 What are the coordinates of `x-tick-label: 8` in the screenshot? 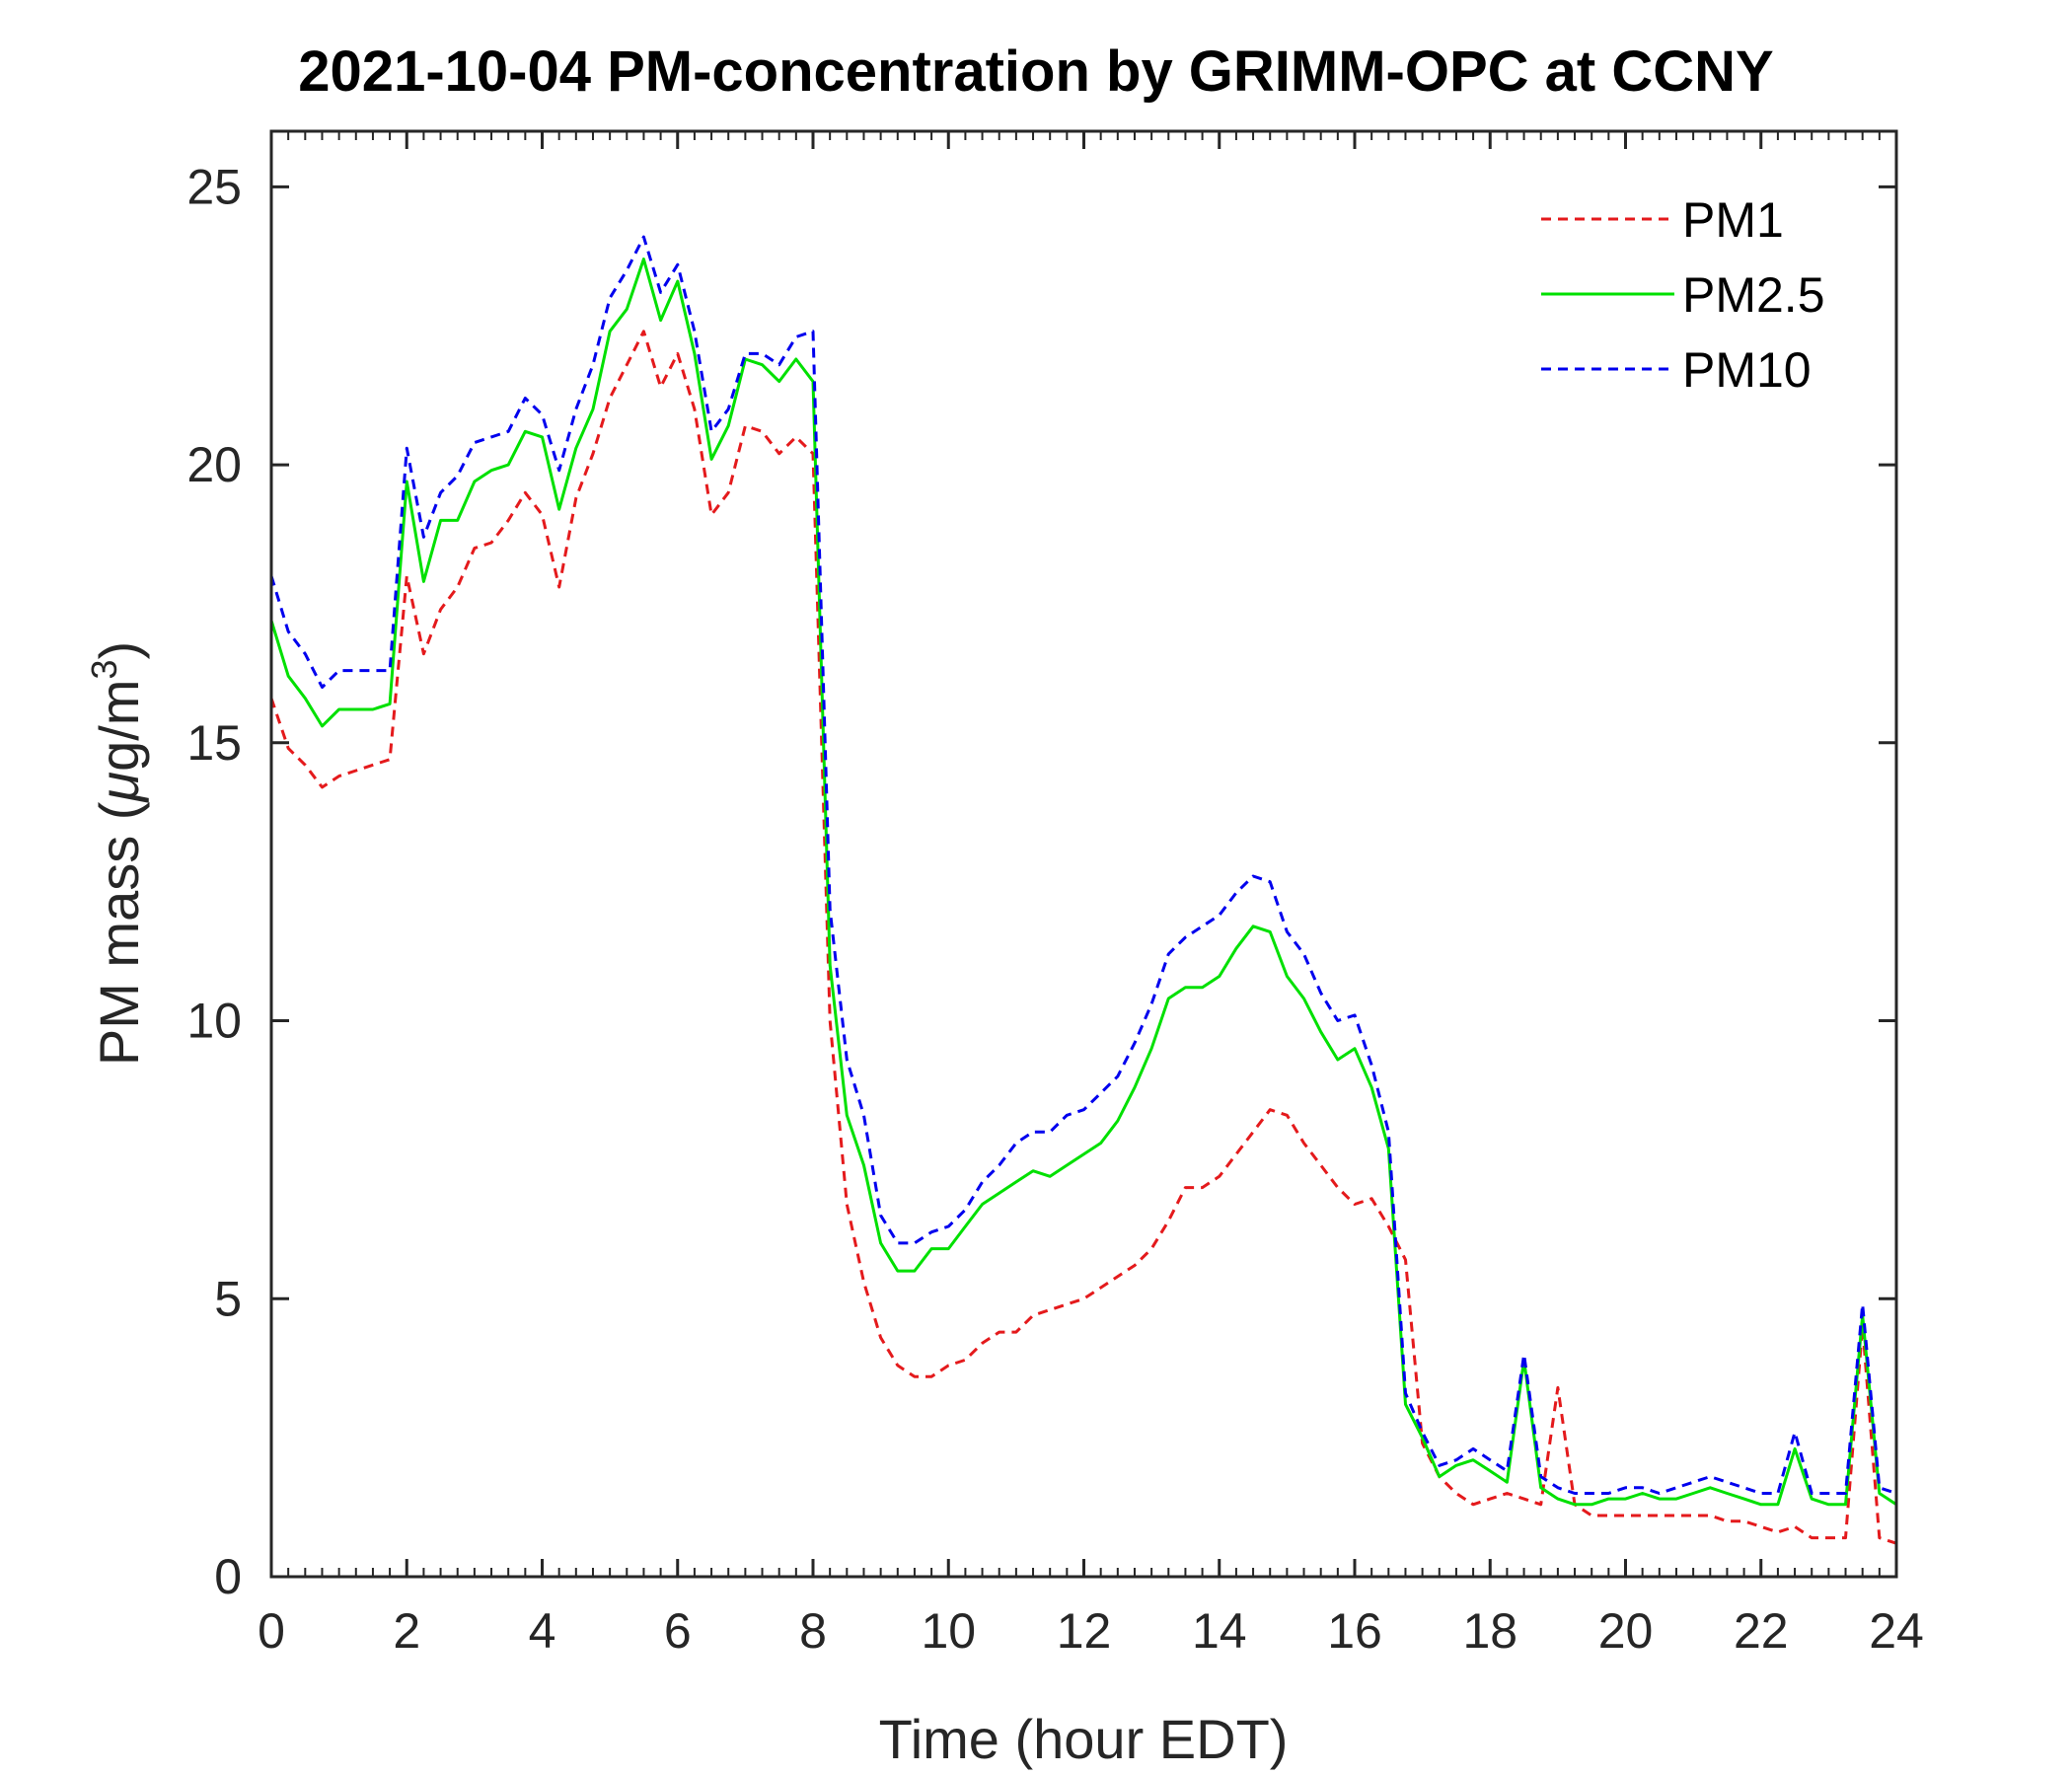 It's located at (813, 1631).